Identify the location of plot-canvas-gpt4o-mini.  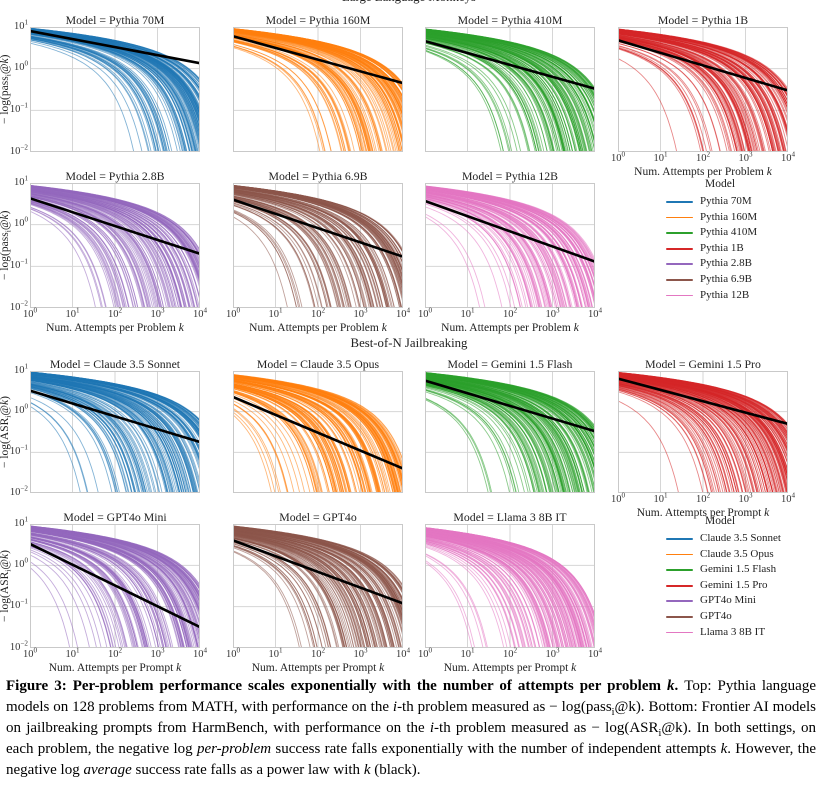
(115, 586).